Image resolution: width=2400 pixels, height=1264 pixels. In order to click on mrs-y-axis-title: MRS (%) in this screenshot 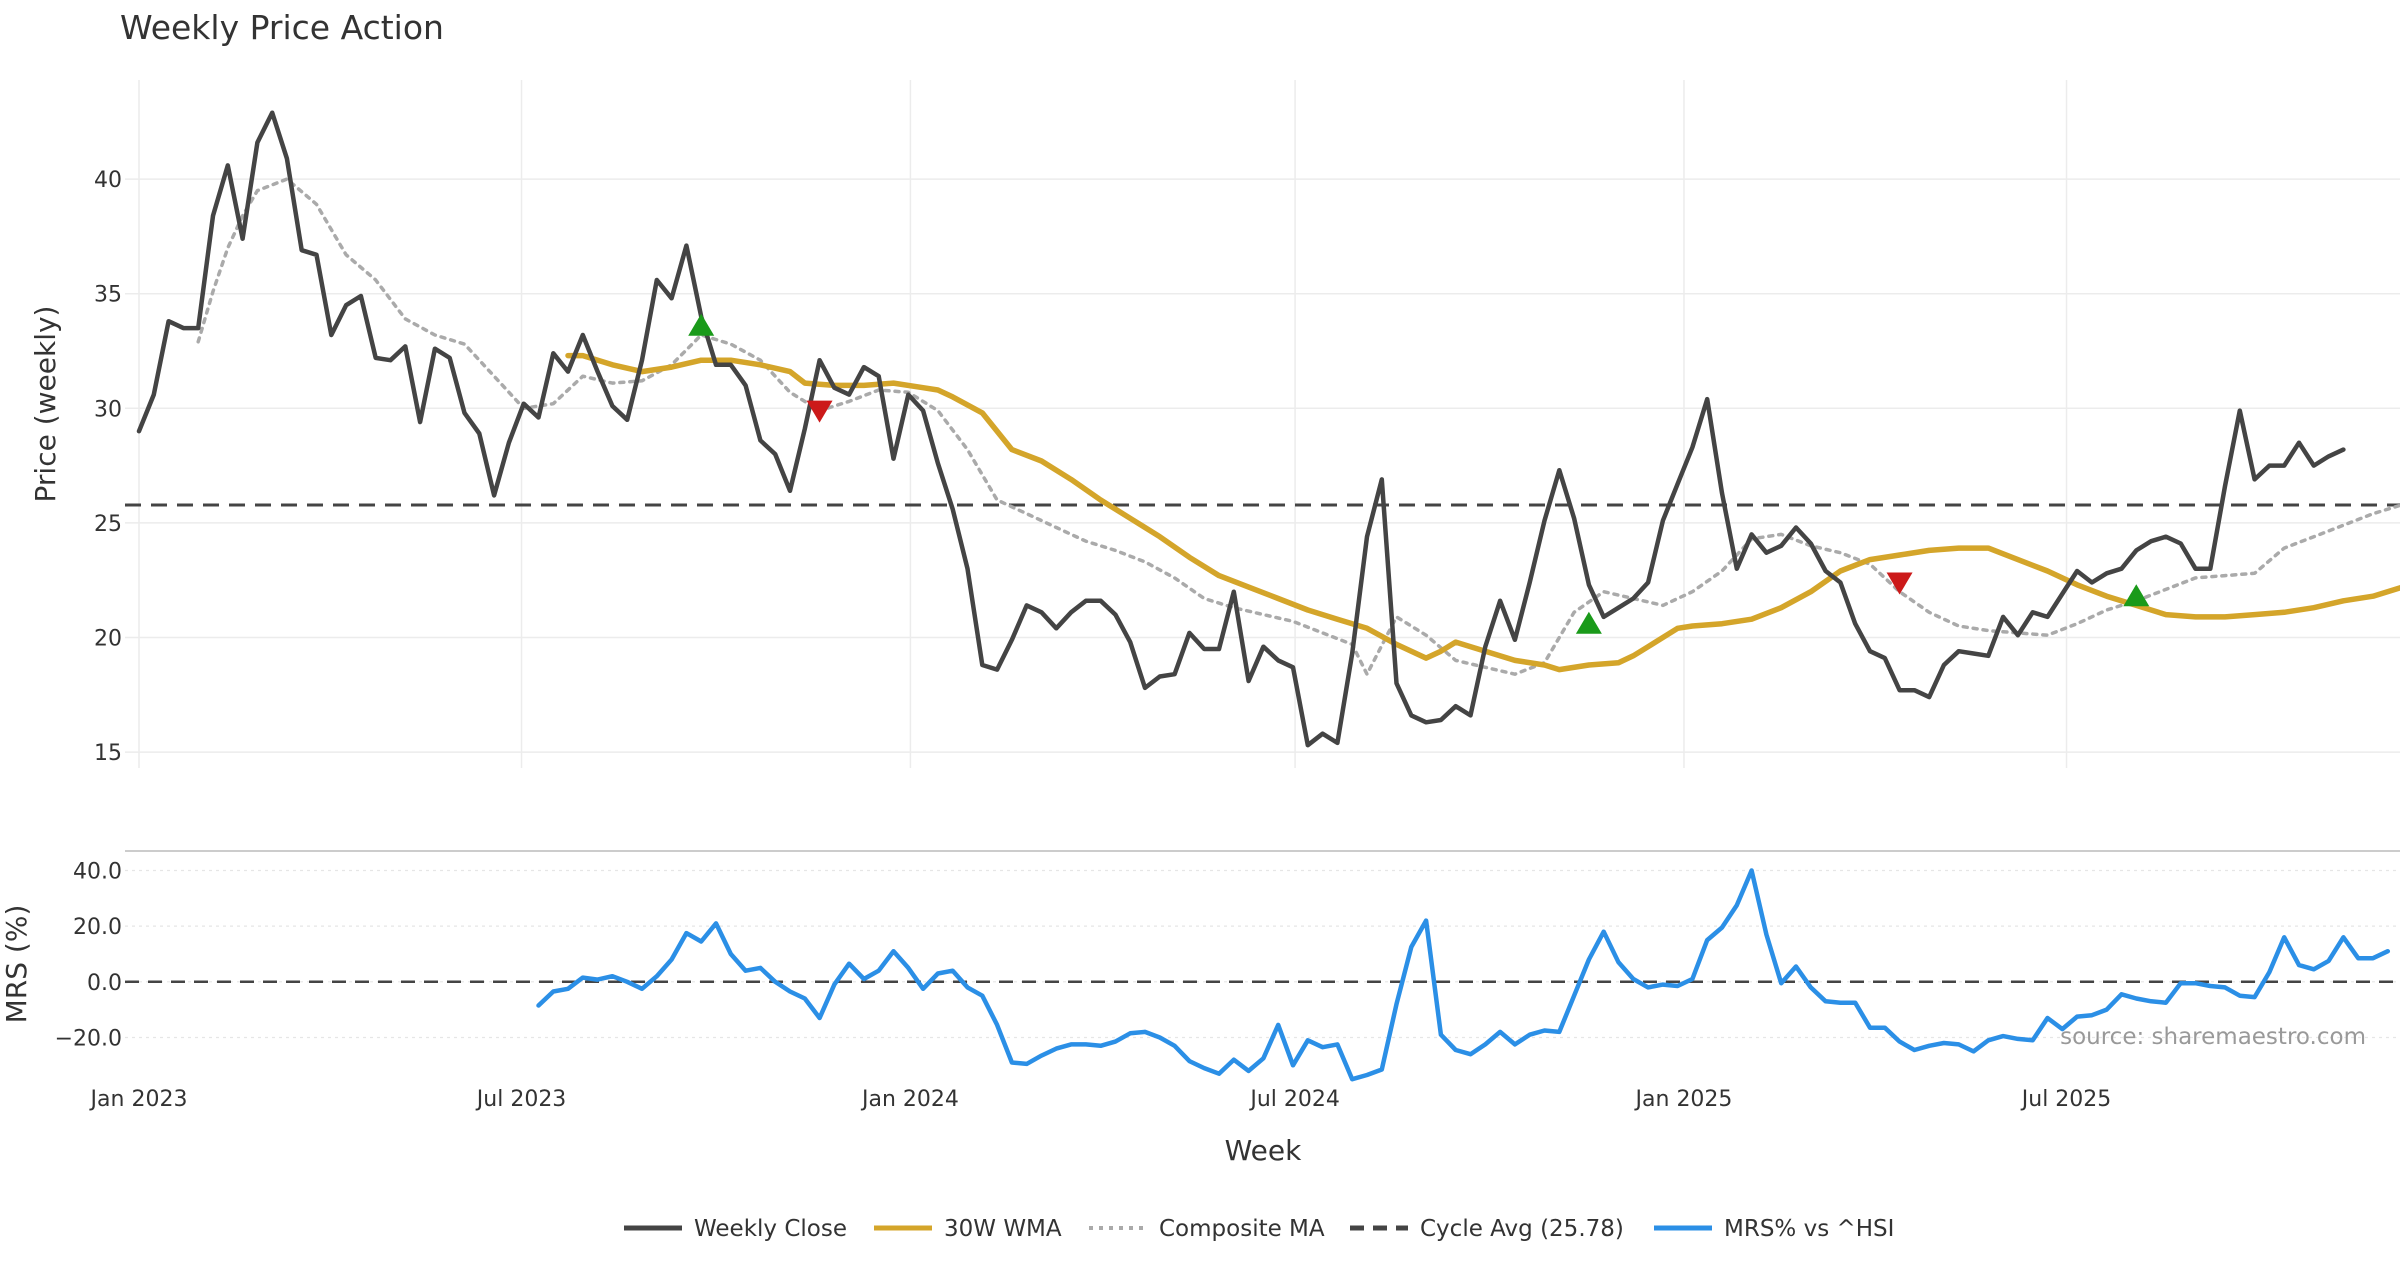, I will do `click(16, 964)`.